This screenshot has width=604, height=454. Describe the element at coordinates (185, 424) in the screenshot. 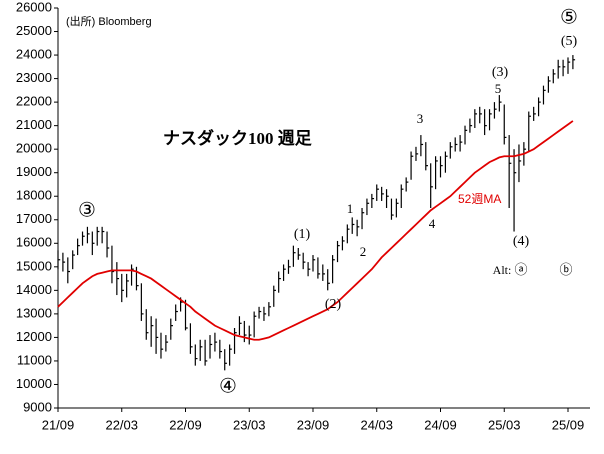

I see `x-tick-label: 22/09` at that location.